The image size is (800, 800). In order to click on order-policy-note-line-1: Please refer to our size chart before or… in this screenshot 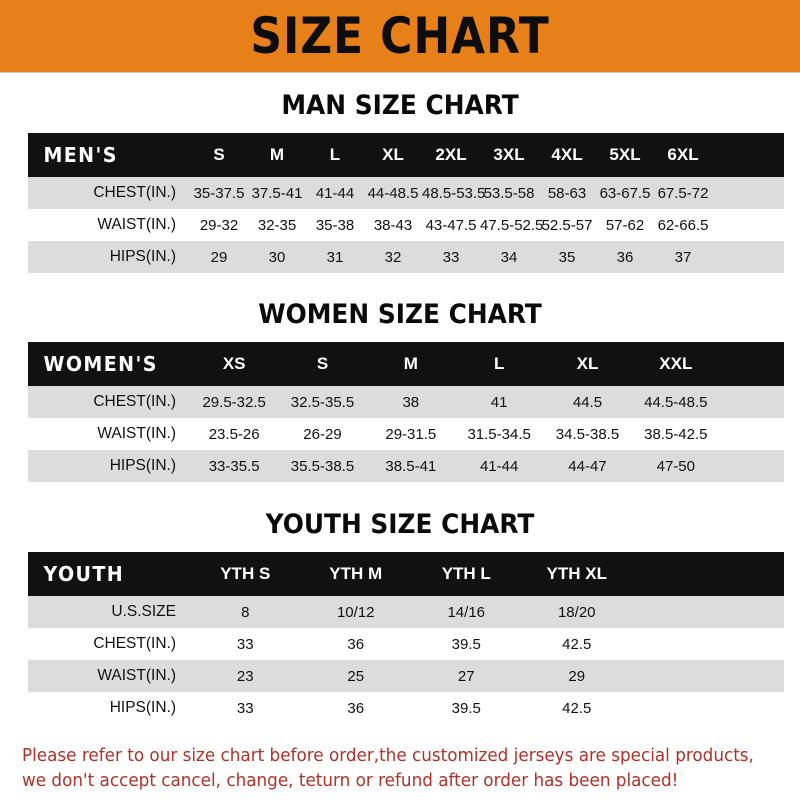, I will do `click(388, 756)`.